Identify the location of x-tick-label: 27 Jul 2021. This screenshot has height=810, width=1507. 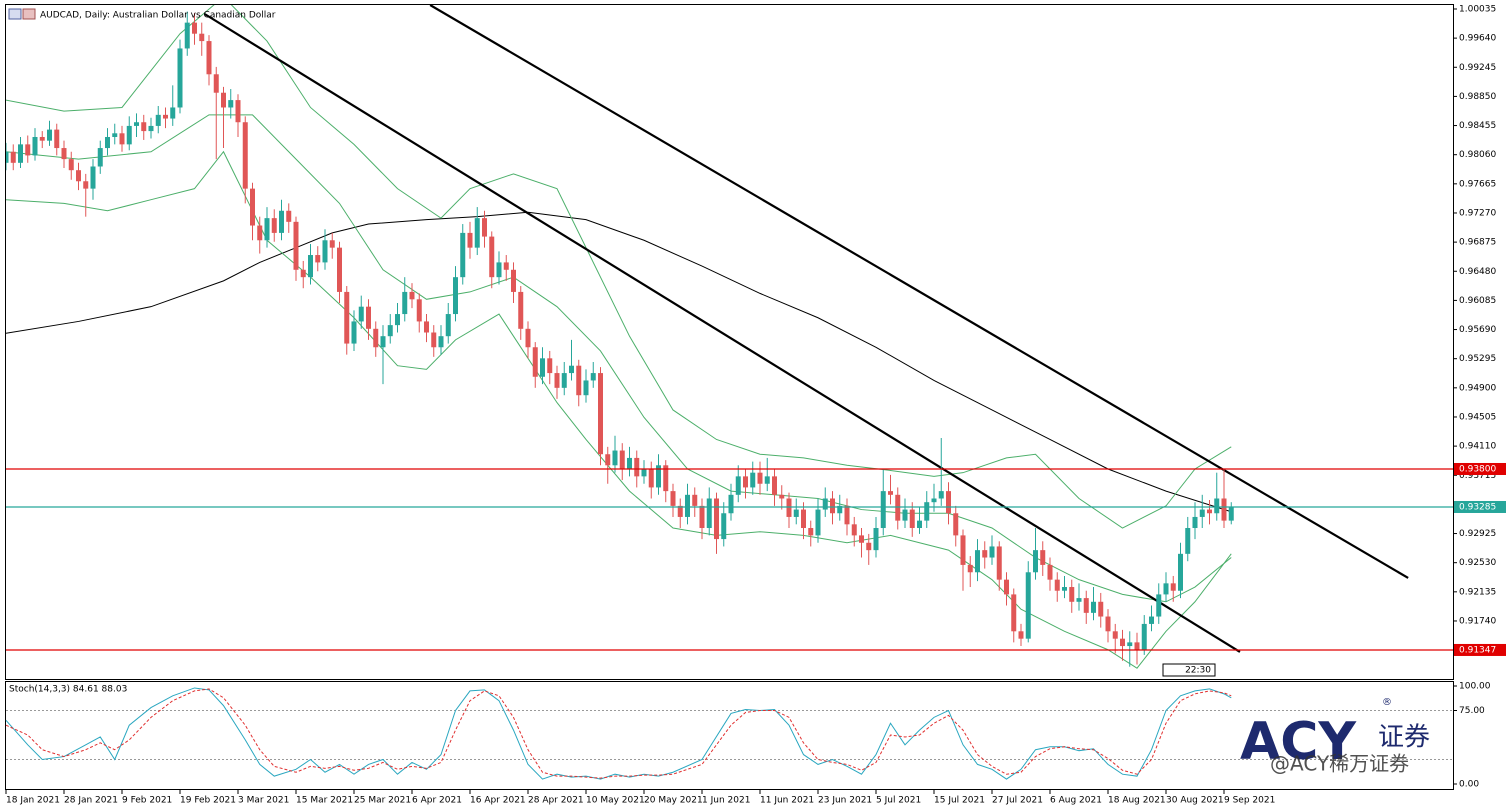
(1017, 801).